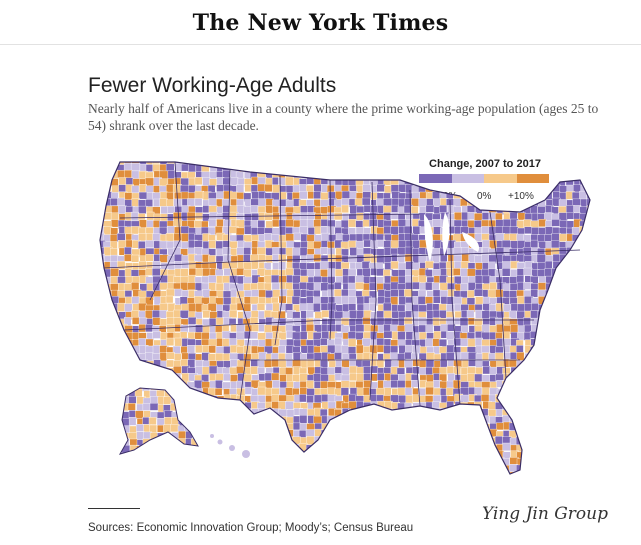  Describe the element at coordinates (485, 164) in the screenshot. I see `legend-title: Change, 2007 to 2017` at that location.